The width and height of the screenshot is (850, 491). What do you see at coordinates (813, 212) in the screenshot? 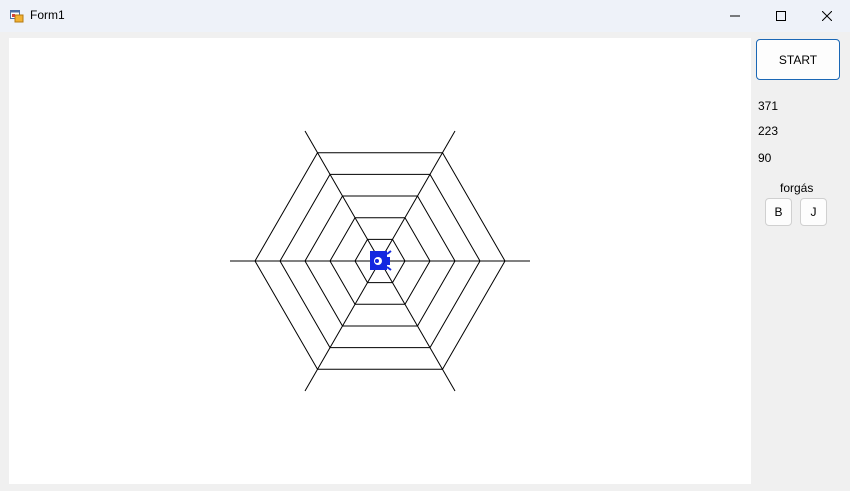
I see `rotate-right-button: J` at bounding box center [813, 212].